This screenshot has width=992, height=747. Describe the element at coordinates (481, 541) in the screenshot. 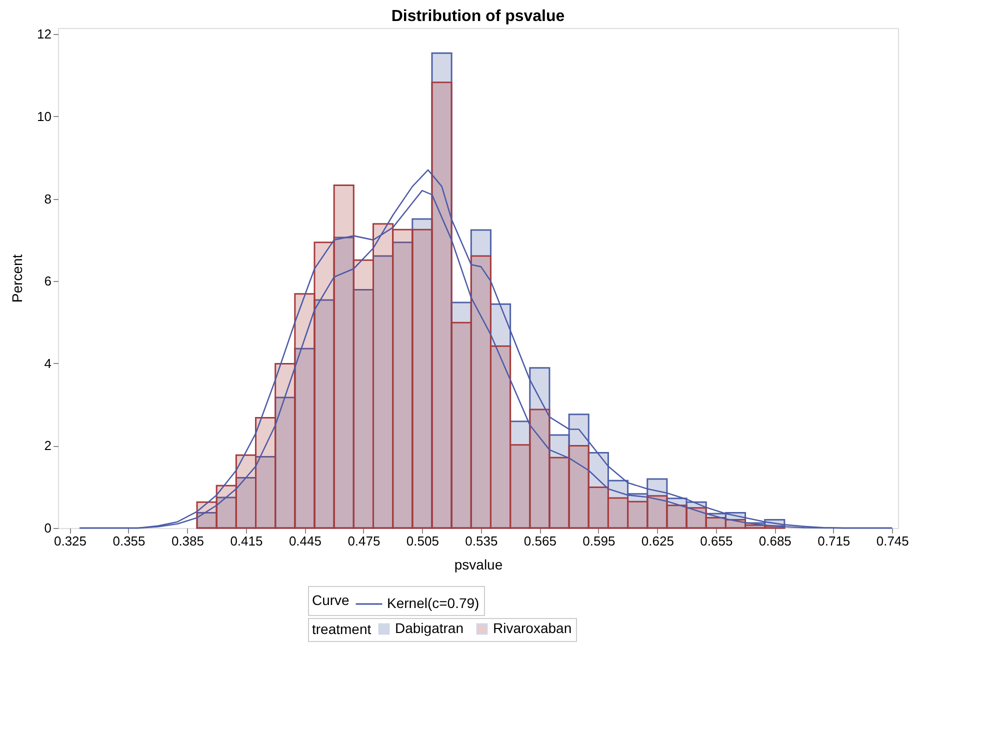

I see `x-tick-label: 0.535` at that location.